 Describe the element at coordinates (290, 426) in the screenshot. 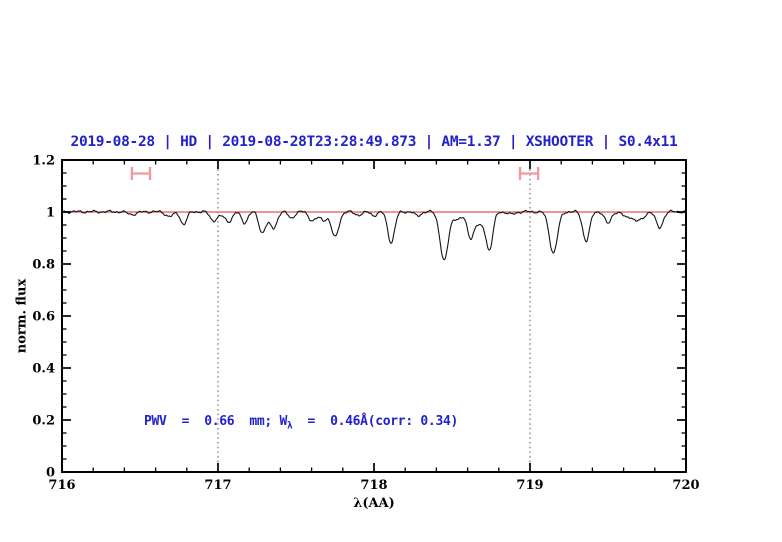

I see `pwv-annotation-sub: λ` at that location.